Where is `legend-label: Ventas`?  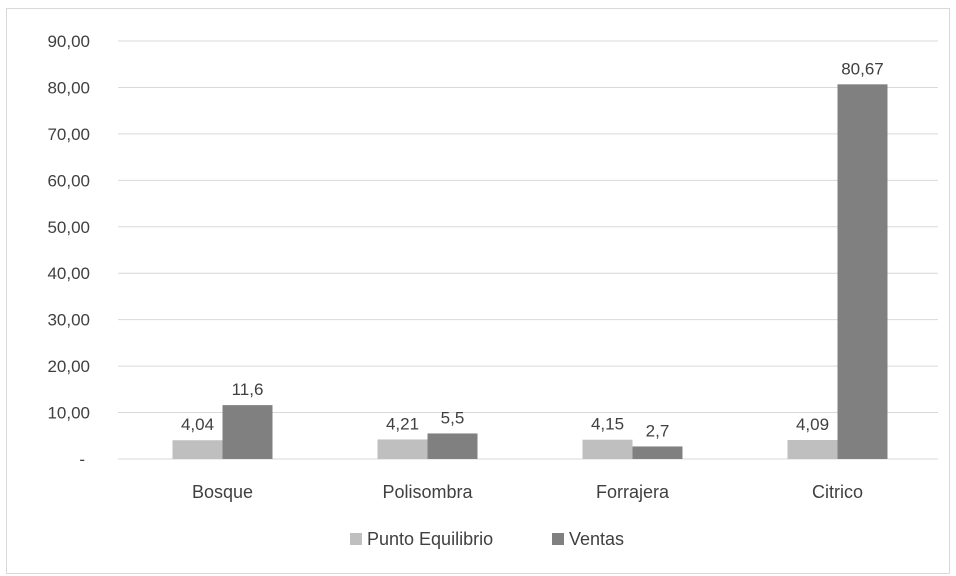
legend-label: Ventas is located at coordinates (596, 539).